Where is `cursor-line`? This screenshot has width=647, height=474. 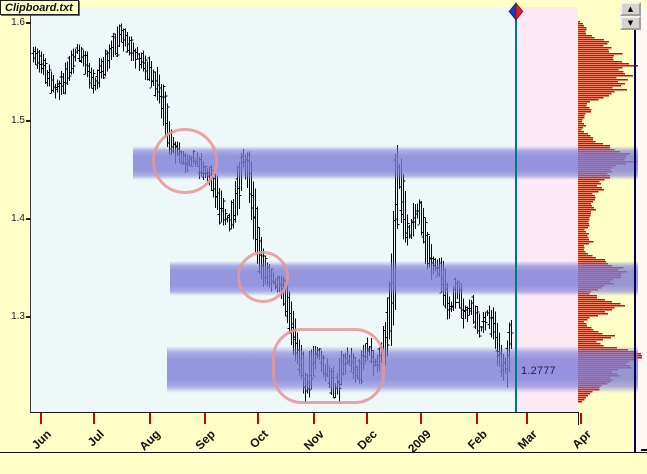
cursor-line is located at coordinates (516, 210).